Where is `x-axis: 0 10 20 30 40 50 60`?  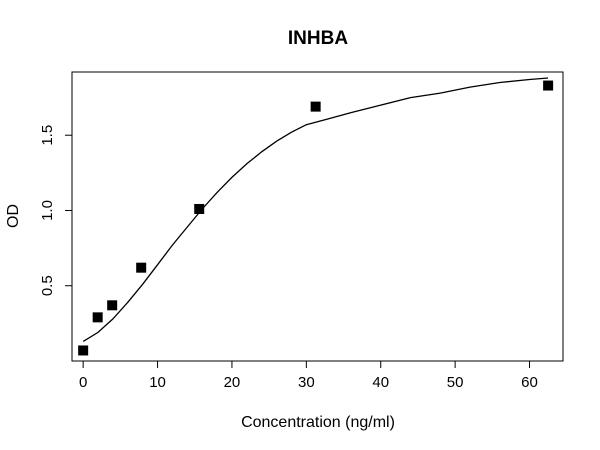
x-axis: 0 10 20 30 40 50 60 is located at coordinates (308, 375).